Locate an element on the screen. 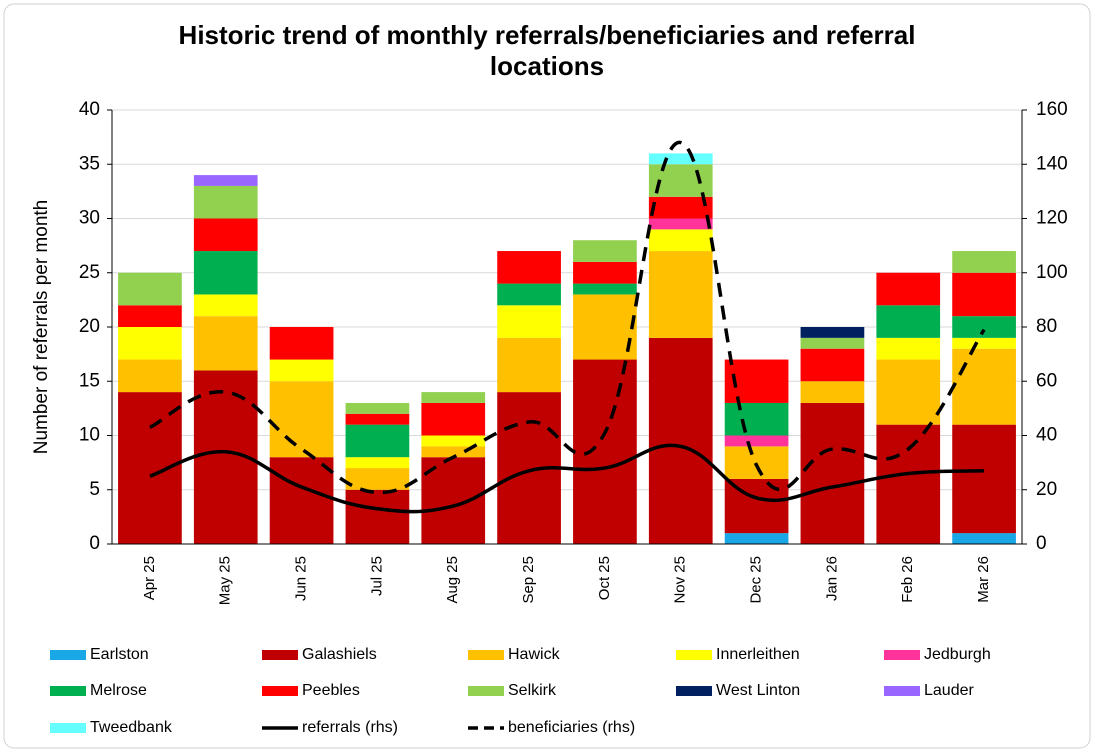 This screenshot has height=752, width=1094. x-tick-label: Aug 25 is located at coordinates (452, 580).